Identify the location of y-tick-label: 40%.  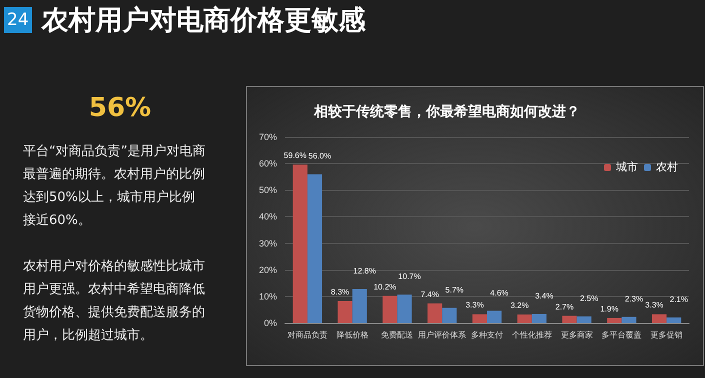
(267, 217).